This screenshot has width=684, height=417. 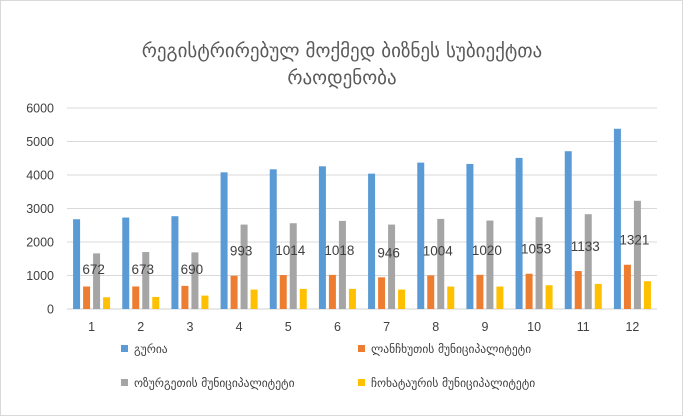 I want to click on data-label: 1020, so click(x=487, y=250).